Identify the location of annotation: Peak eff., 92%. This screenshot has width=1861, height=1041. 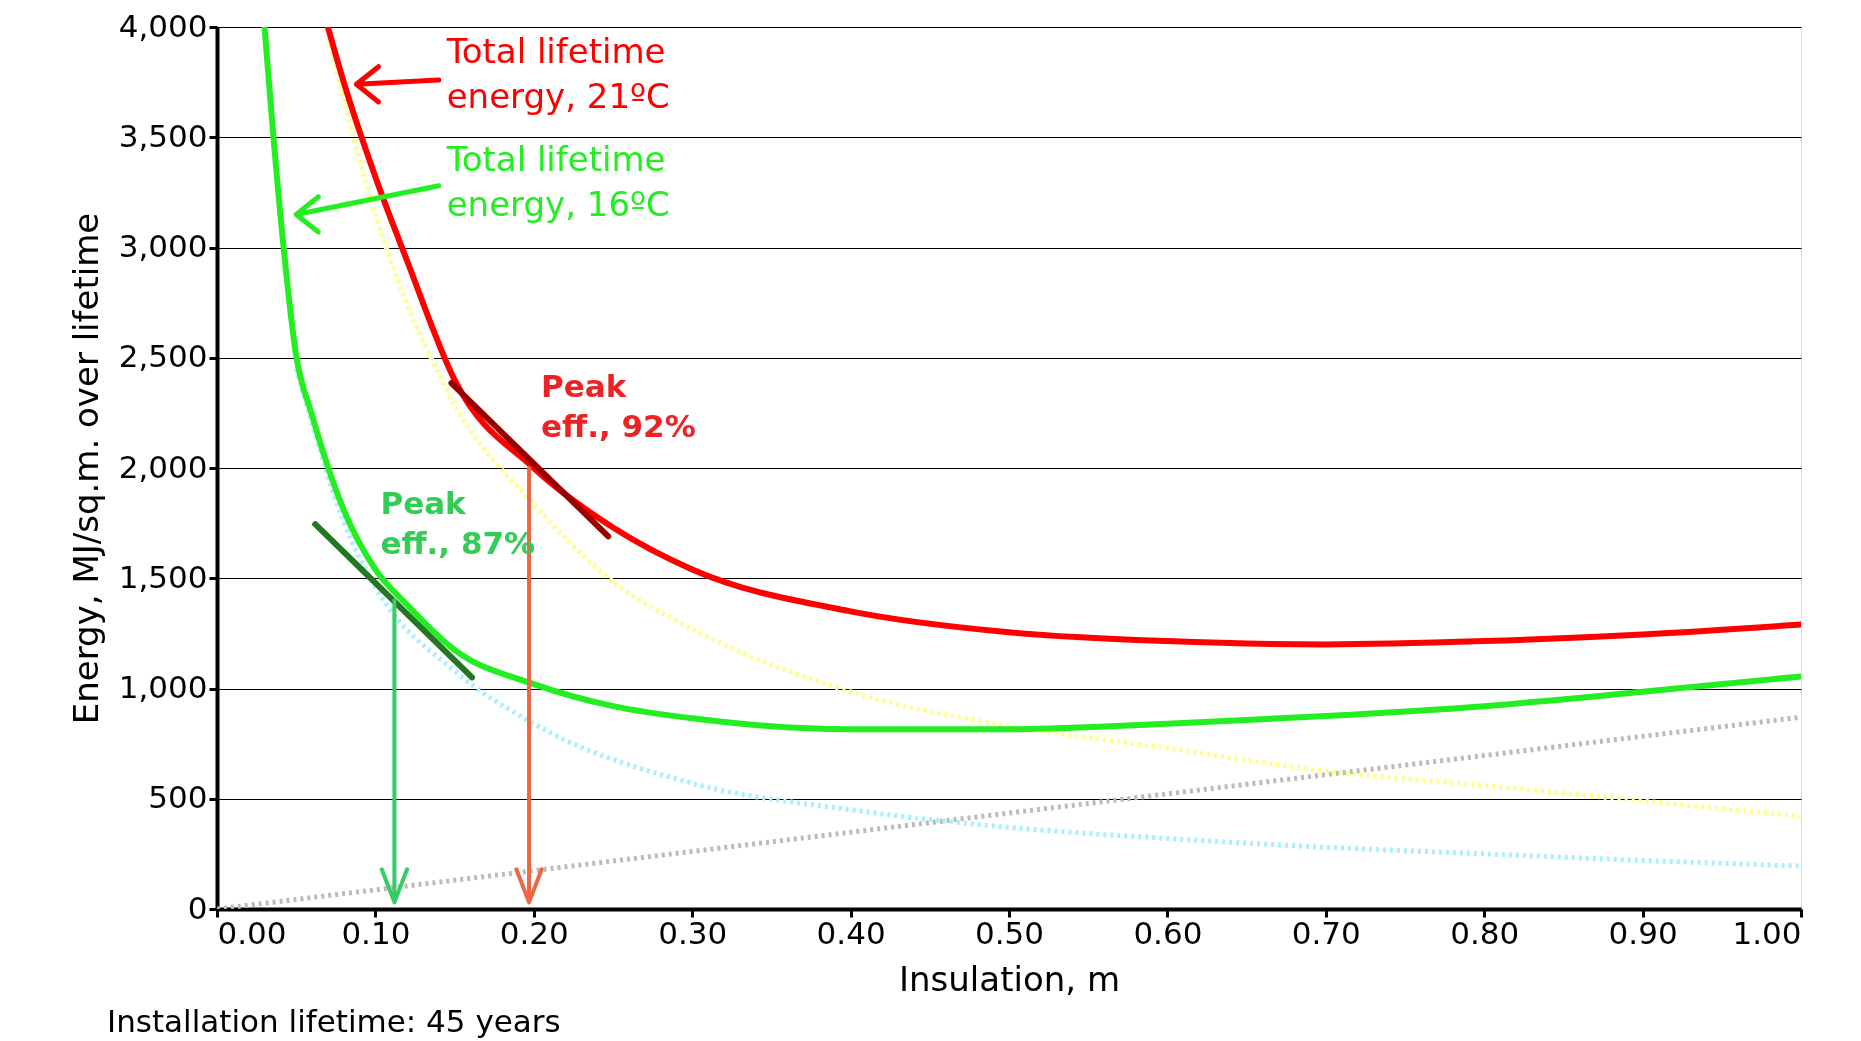
(618, 406).